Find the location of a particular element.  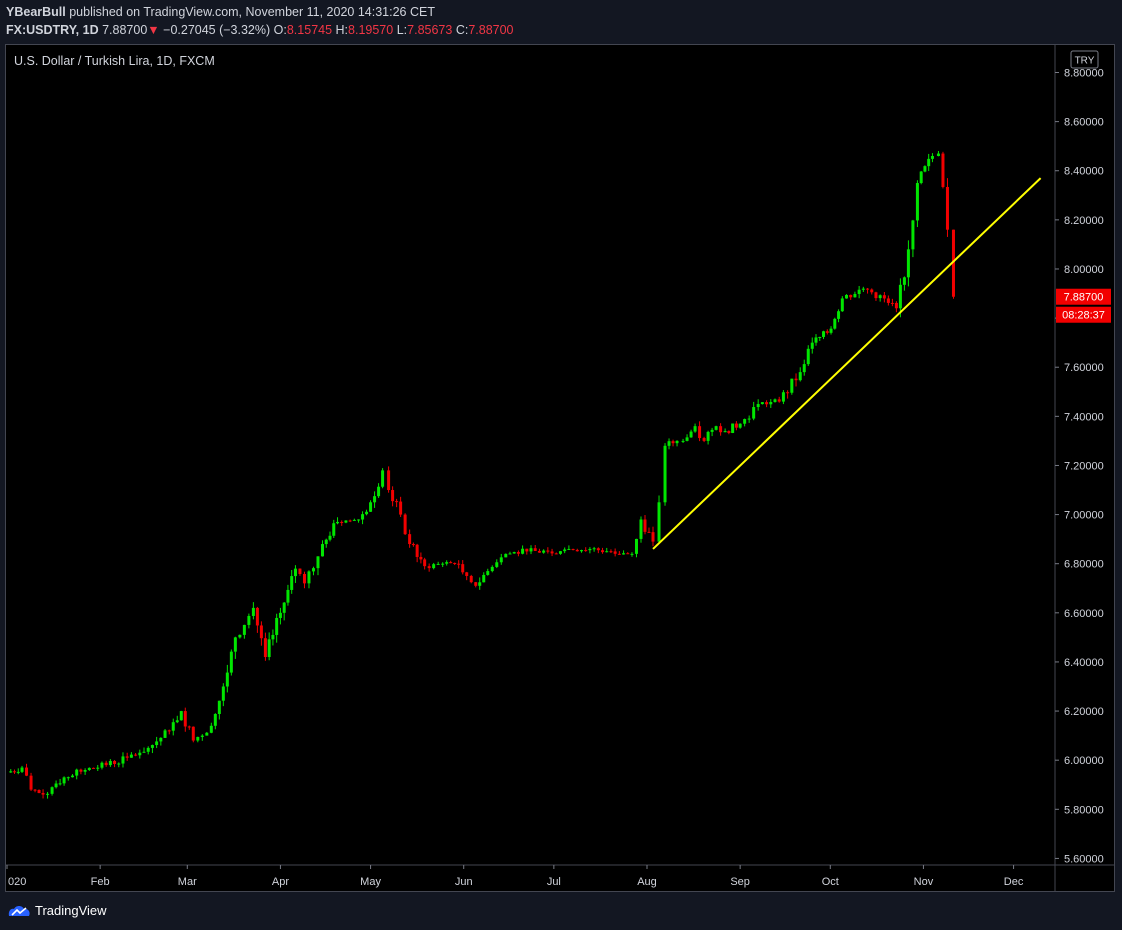

y-tick-label: 7.40000 is located at coordinates (1084, 417).